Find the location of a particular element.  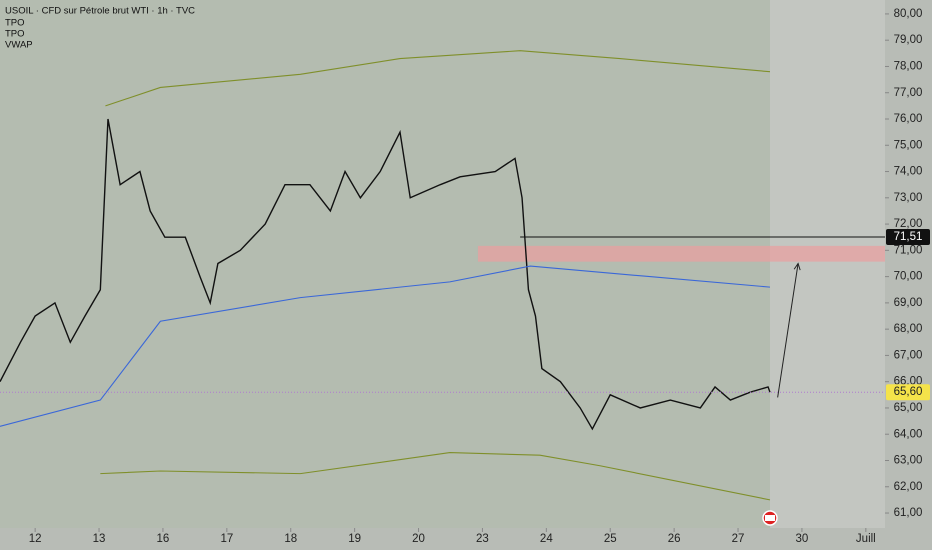

y-tick-label: 79,00 is located at coordinates (908, 40).